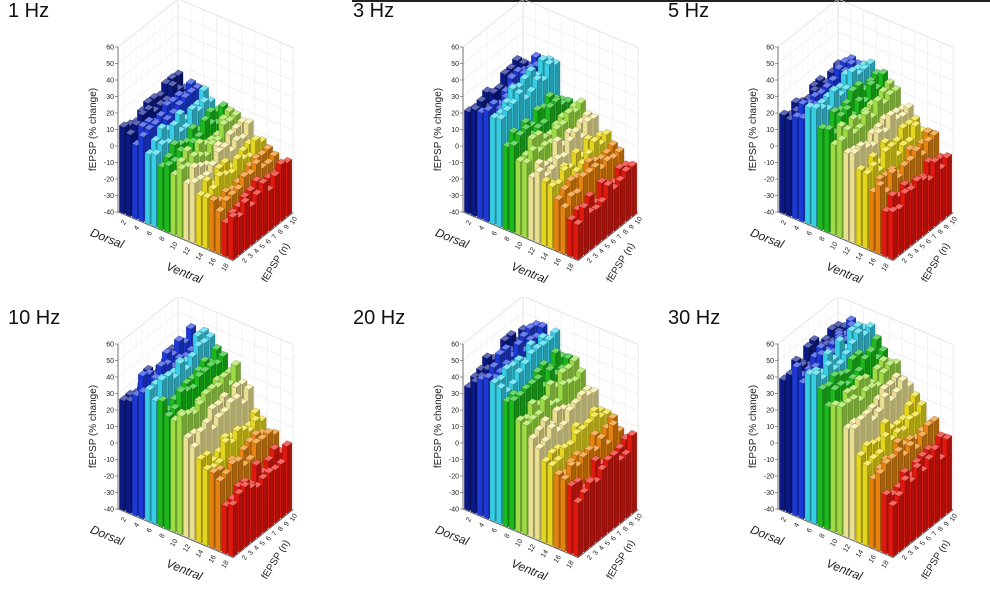  I want to click on x-tick-label: 12, so click(187, 251).